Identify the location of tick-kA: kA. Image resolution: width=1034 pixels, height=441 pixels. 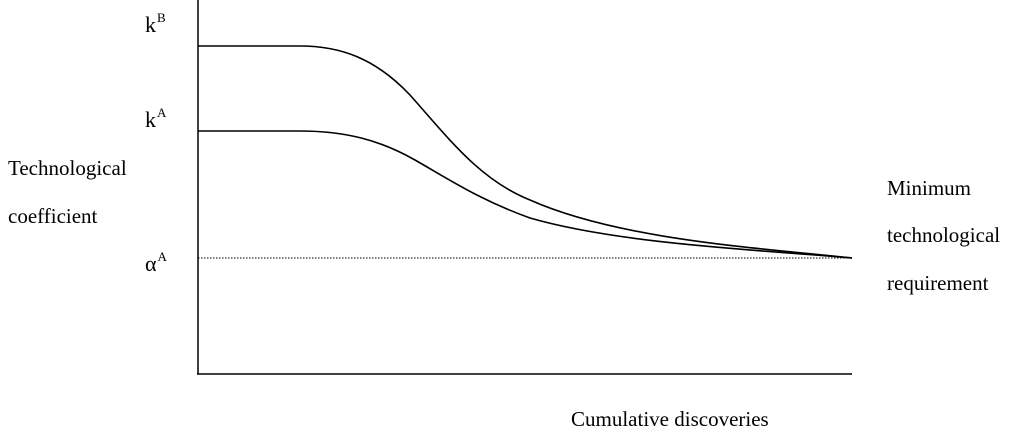
(155, 119).